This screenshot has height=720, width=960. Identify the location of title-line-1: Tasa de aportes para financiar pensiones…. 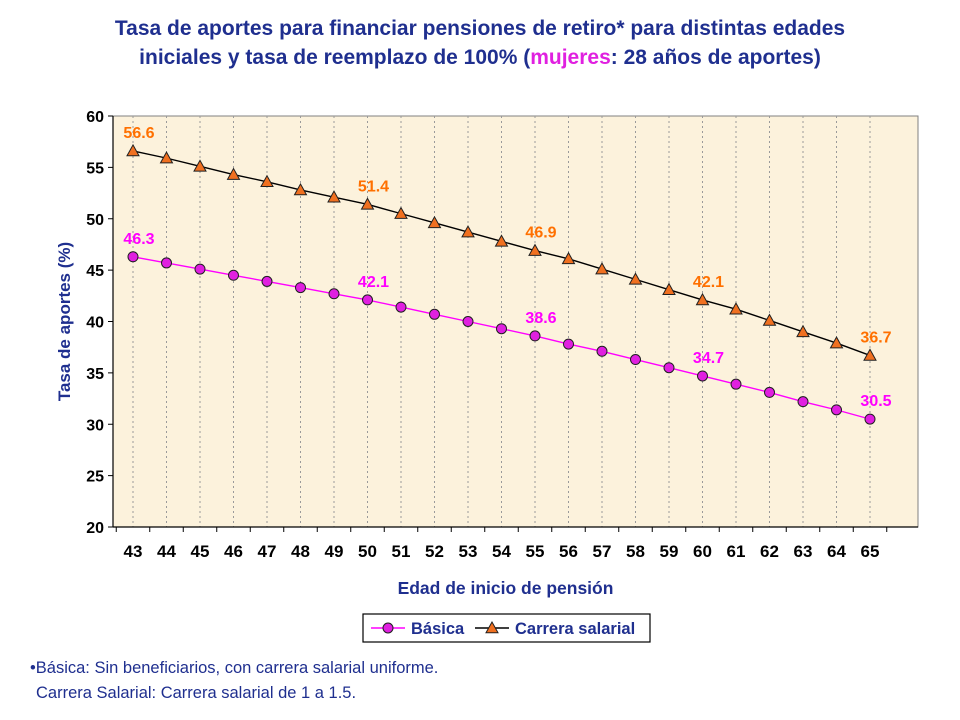
(480, 28).